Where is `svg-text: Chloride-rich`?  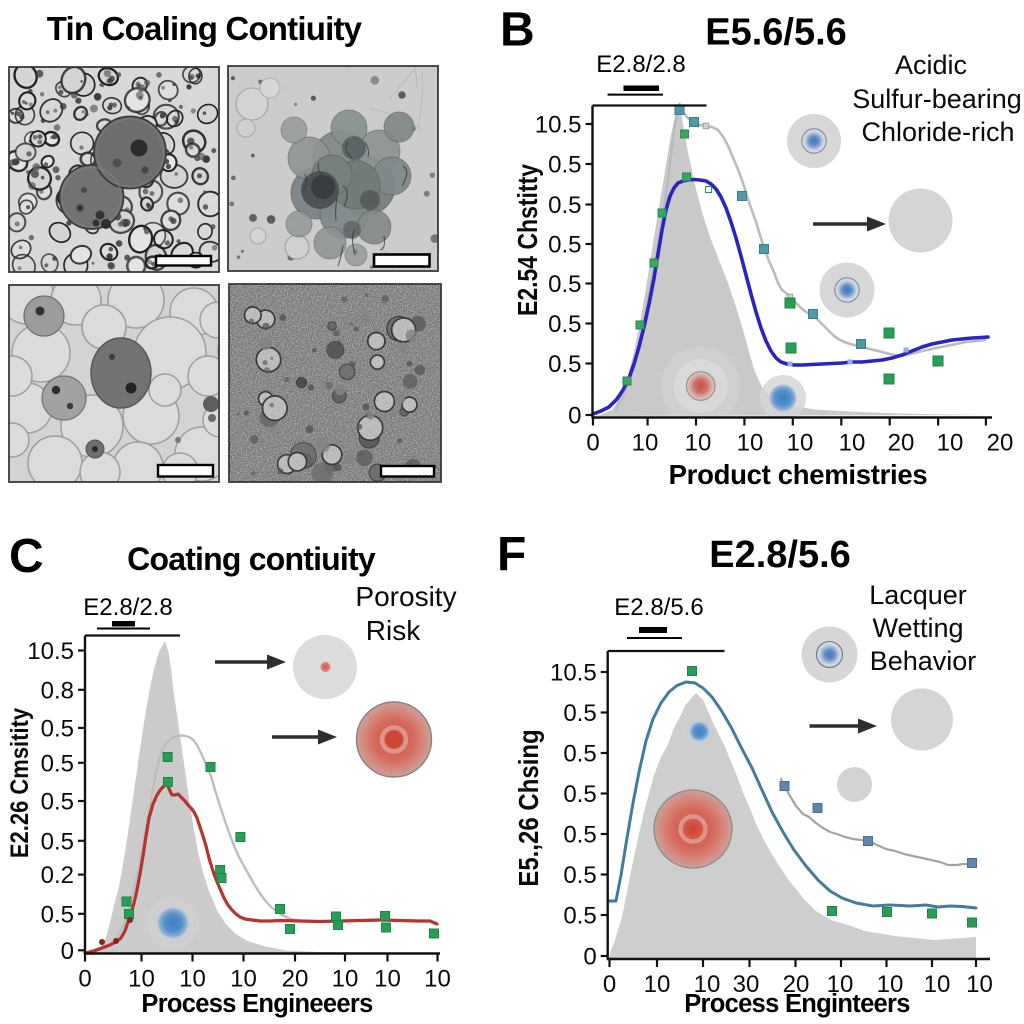 svg-text: Chloride-rich is located at coordinates (937, 132).